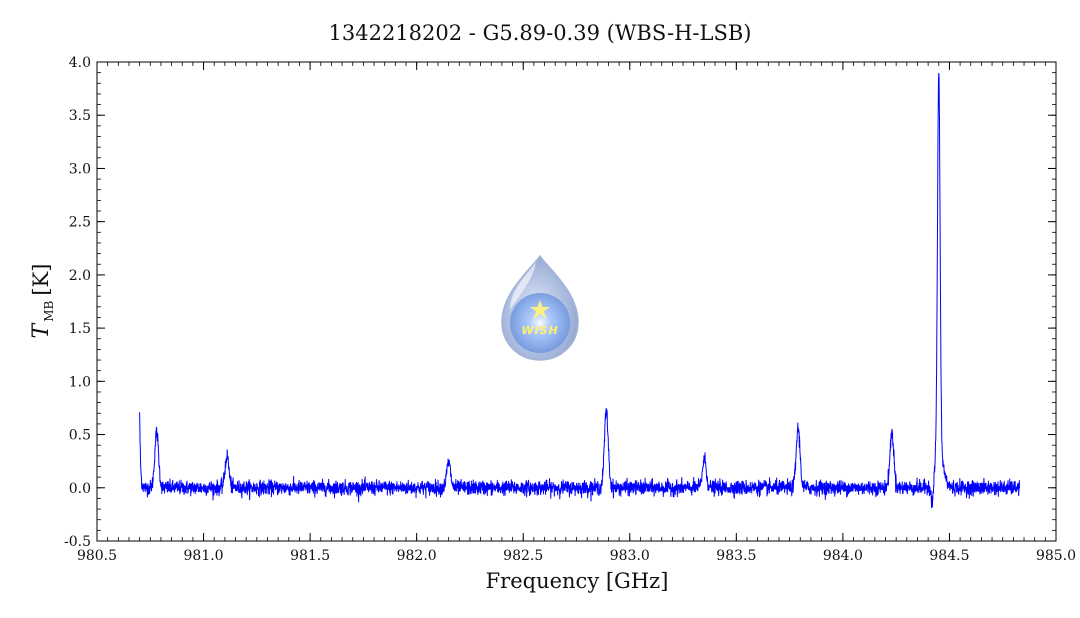 This screenshot has width=1080, height=618. I want to click on x-tick-label: 982.0, so click(417, 556).